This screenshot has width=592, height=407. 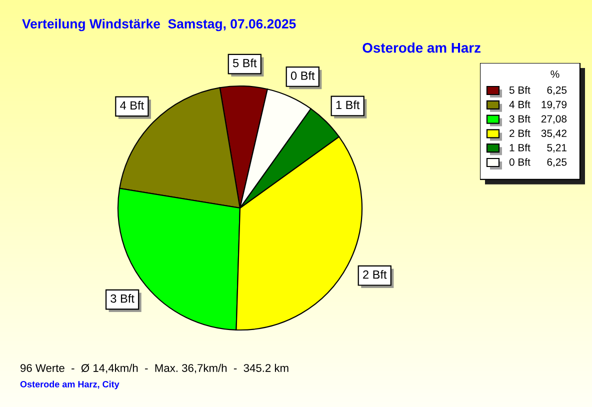 What do you see at coordinates (375, 274) in the screenshot?
I see `slice-label: 2 Bft` at bounding box center [375, 274].